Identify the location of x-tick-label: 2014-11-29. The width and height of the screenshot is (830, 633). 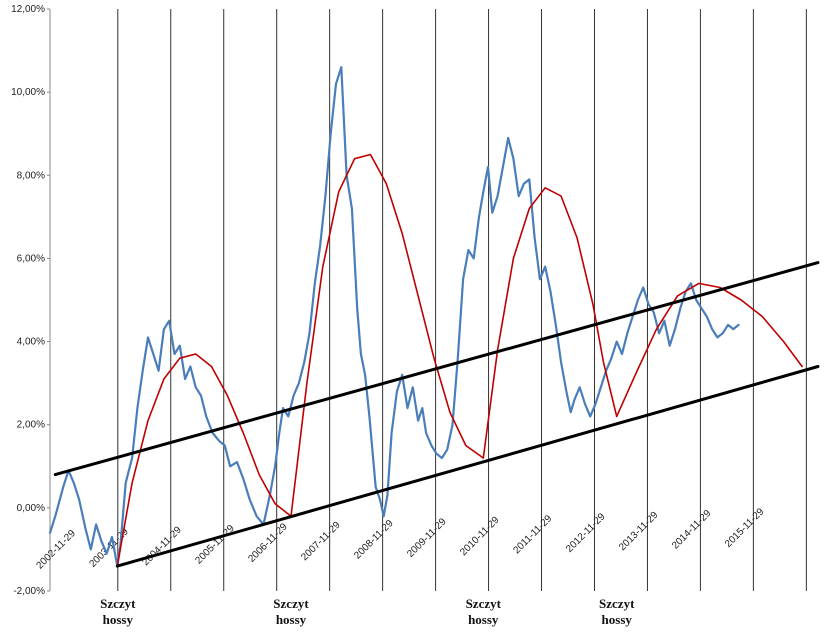
(692, 530).